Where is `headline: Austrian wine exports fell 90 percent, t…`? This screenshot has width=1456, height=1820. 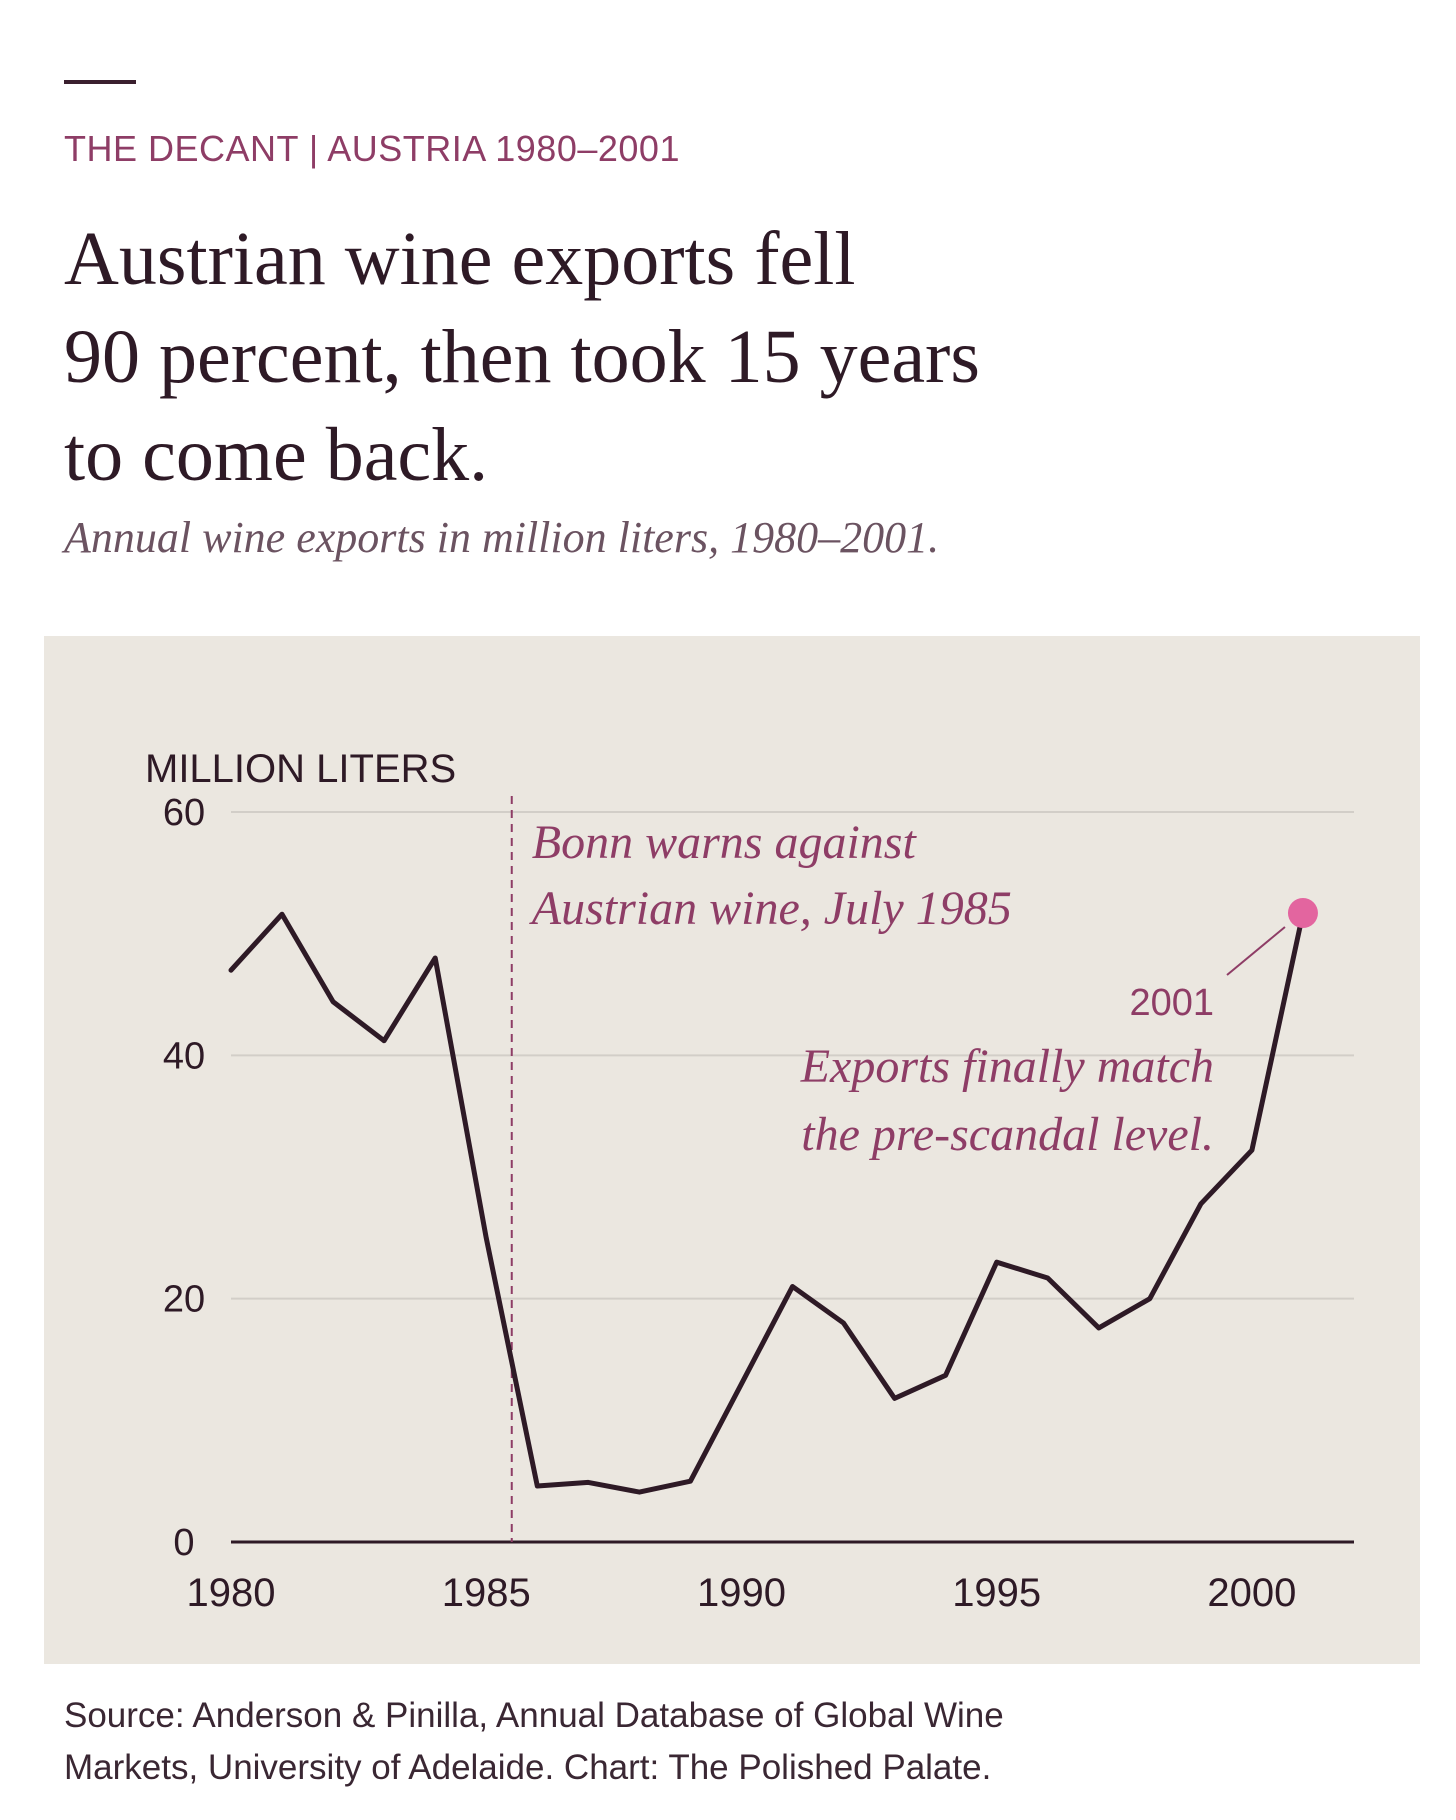 headline: Austrian wine exports fell 90 percent, t… is located at coordinates (614, 357).